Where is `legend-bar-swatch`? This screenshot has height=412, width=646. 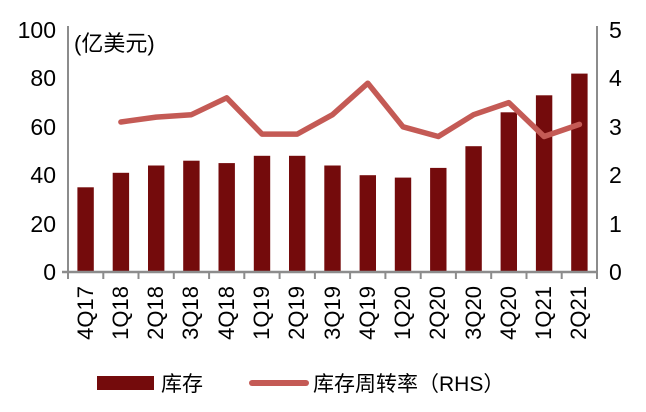
legend-bar-swatch is located at coordinates (125, 383).